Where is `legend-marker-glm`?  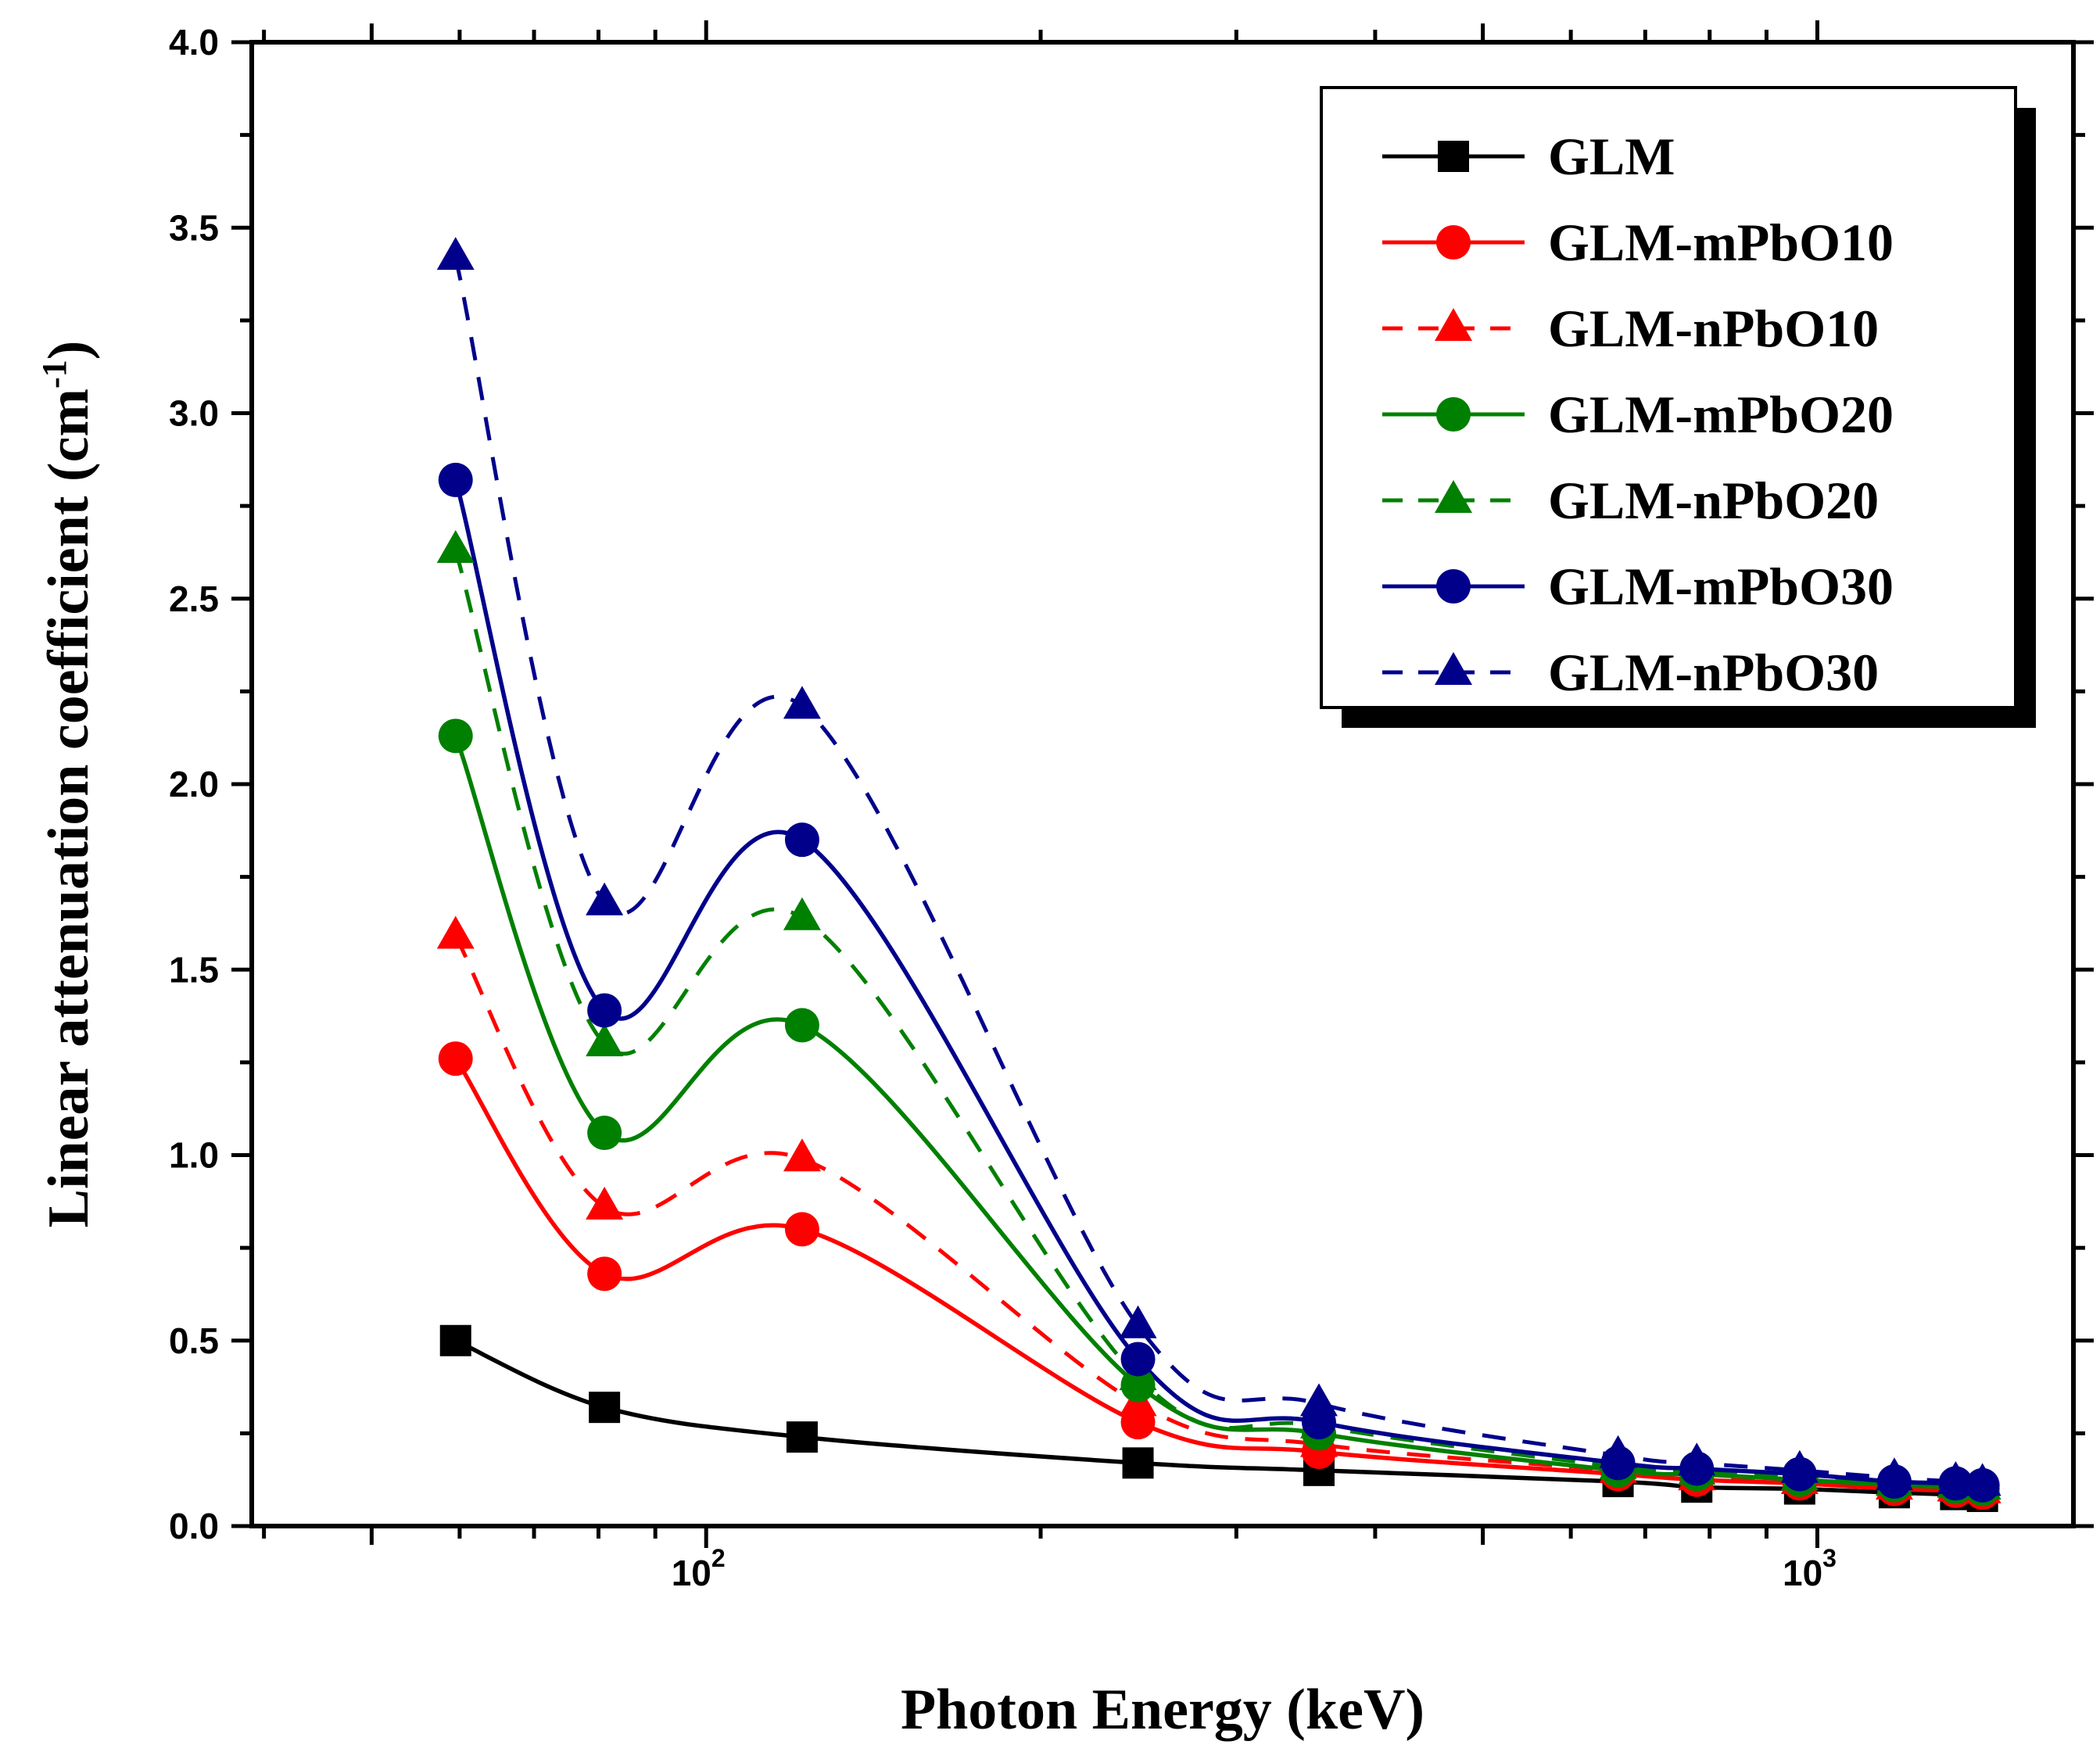
legend-marker-glm is located at coordinates (1453, 156).